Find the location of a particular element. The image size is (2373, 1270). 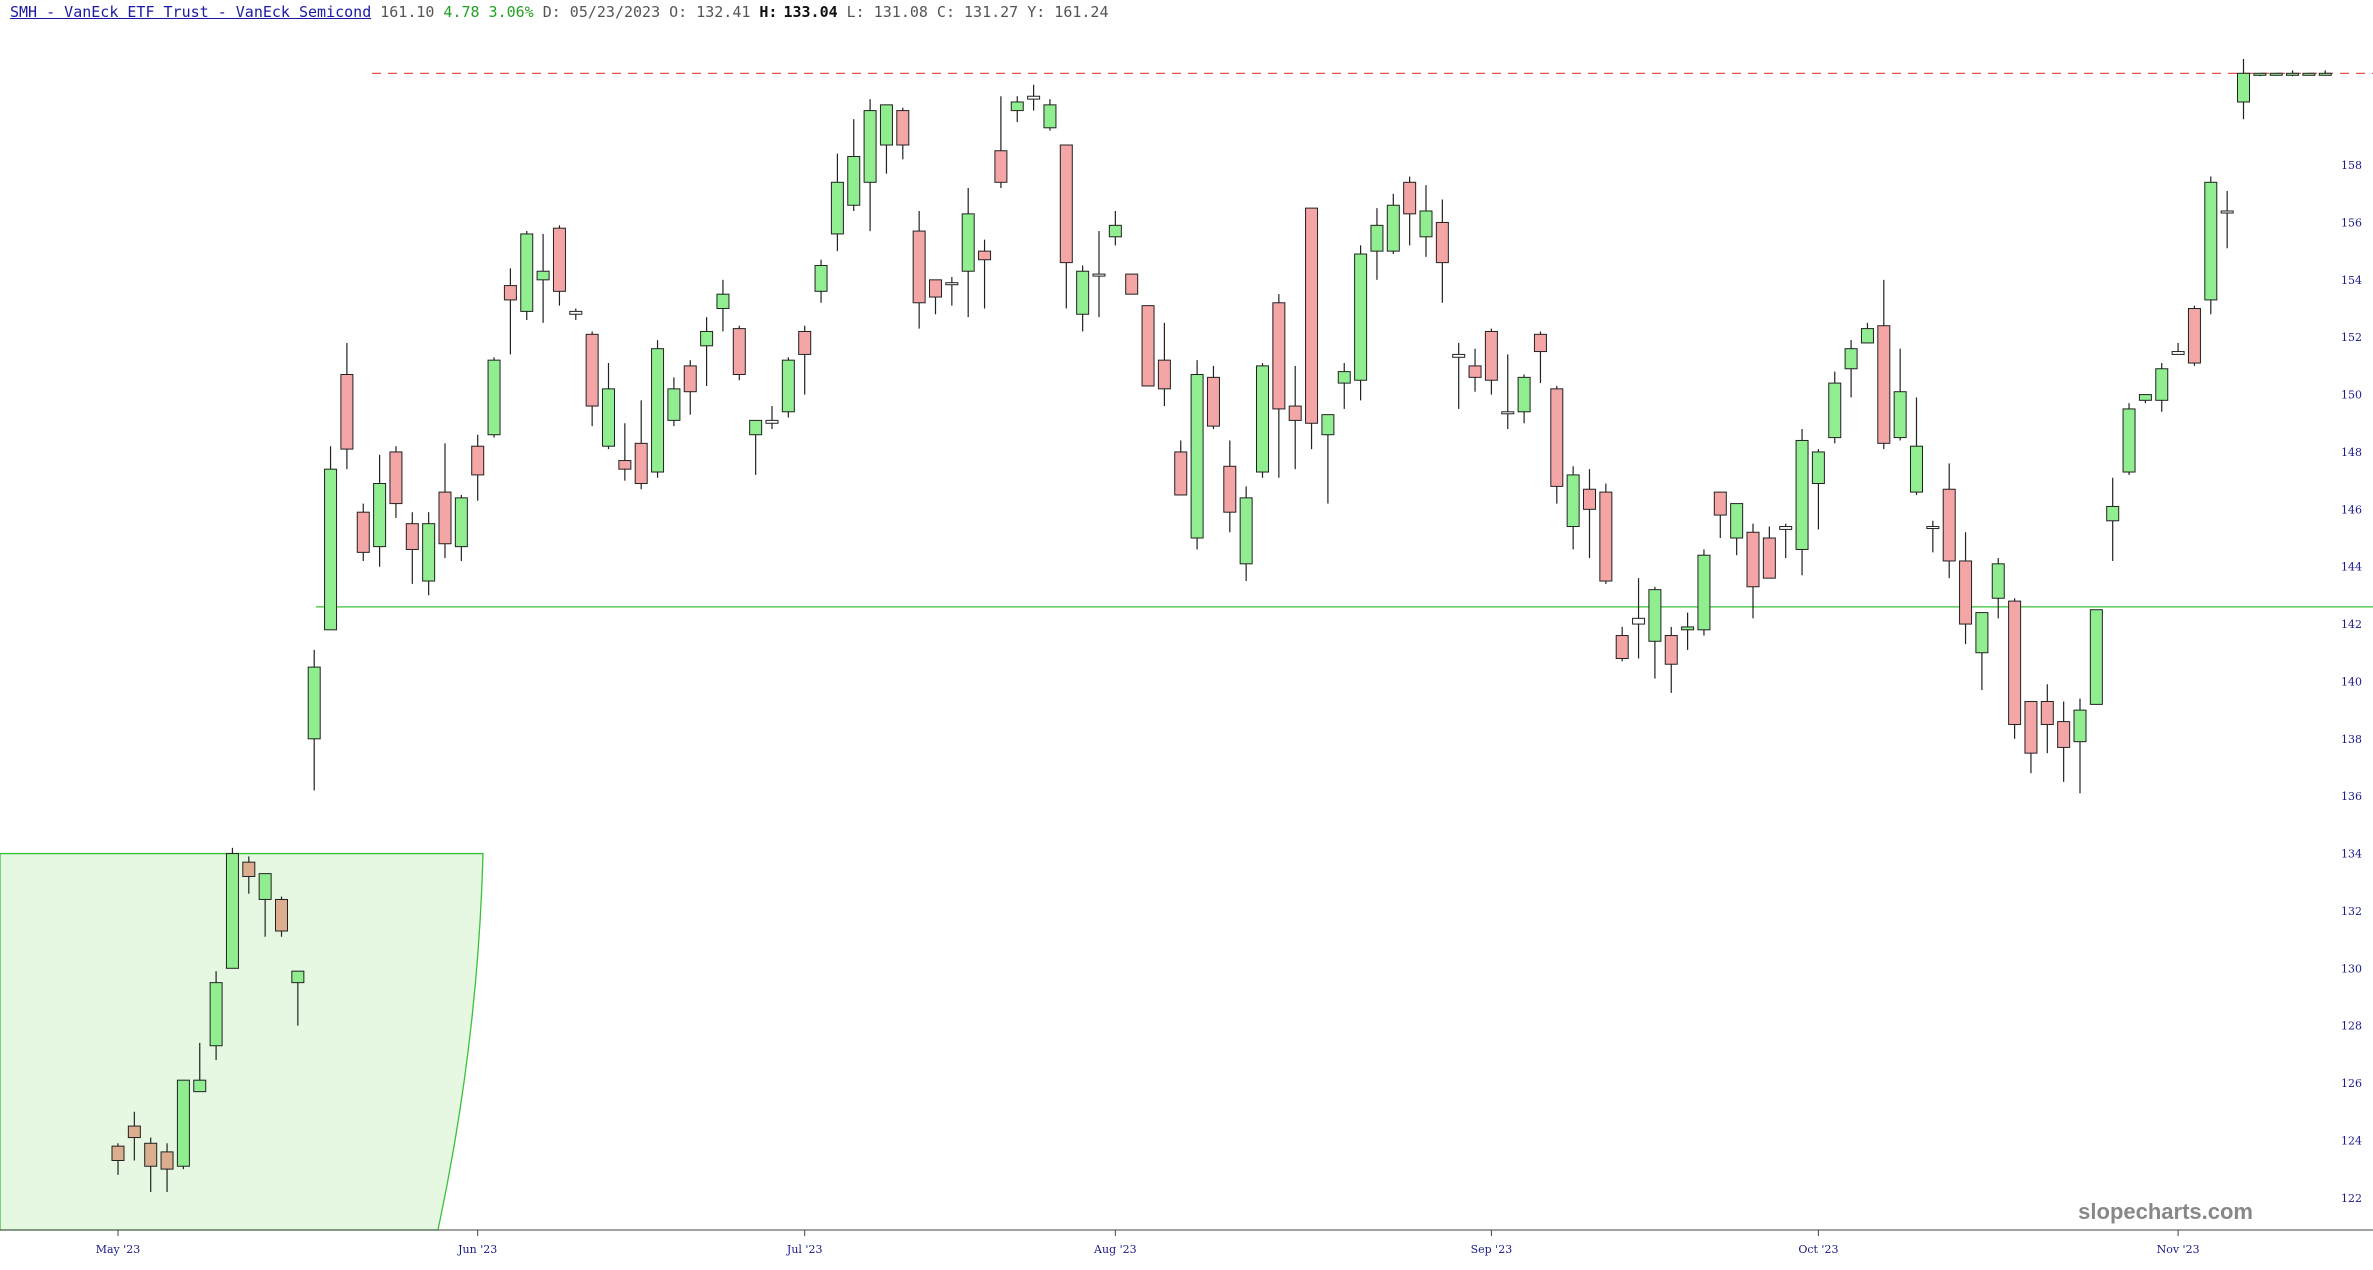

symbol-link: SMH - VanEck ETF Trust - VanEck Semicond is located at coordinates (191, 12).